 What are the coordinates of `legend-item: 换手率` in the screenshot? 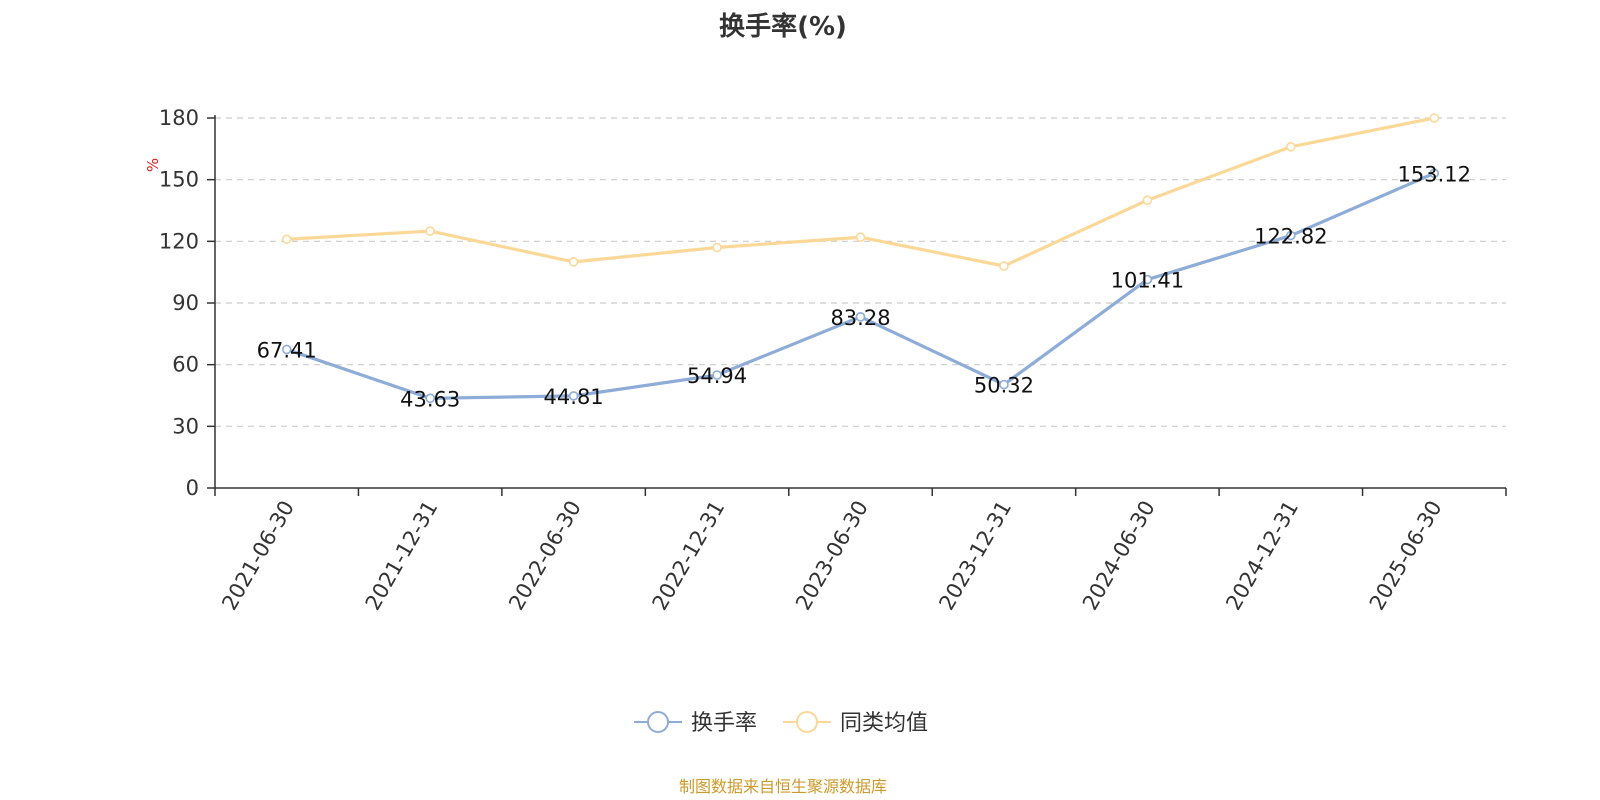 It's located at (695, 723).